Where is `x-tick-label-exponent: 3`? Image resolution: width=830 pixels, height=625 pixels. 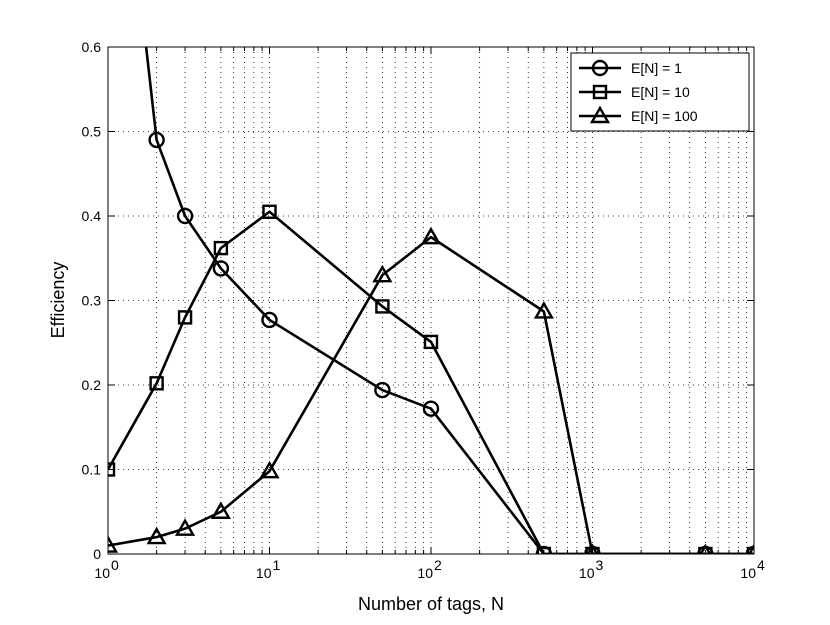 x-tick-label-exponent: 3 is located at coordinates (600, 565).